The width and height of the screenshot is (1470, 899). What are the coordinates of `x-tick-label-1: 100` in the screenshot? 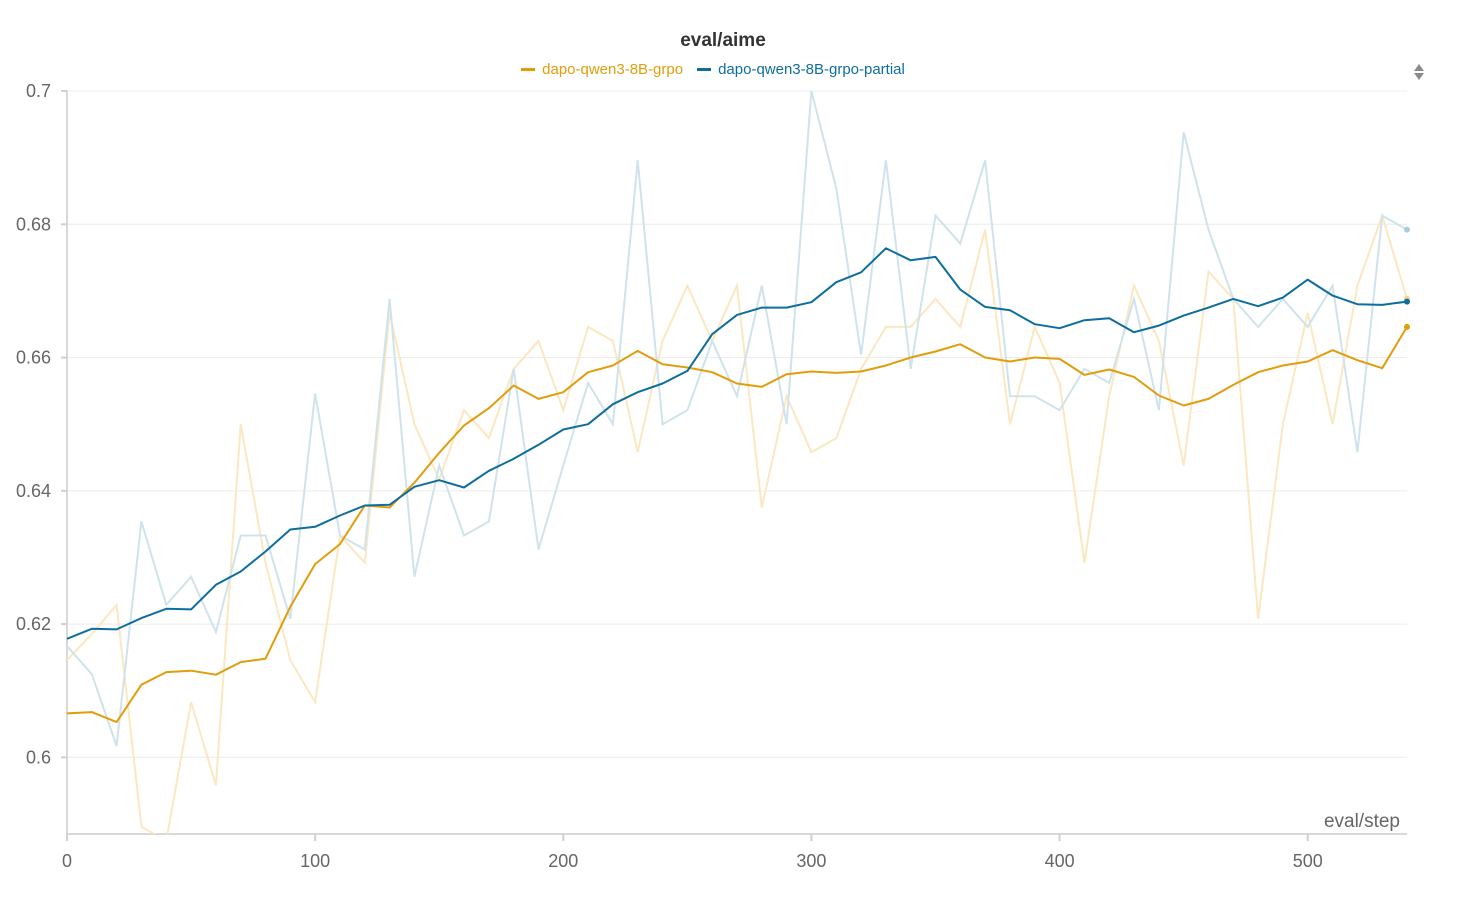 It's located at (315, 861).